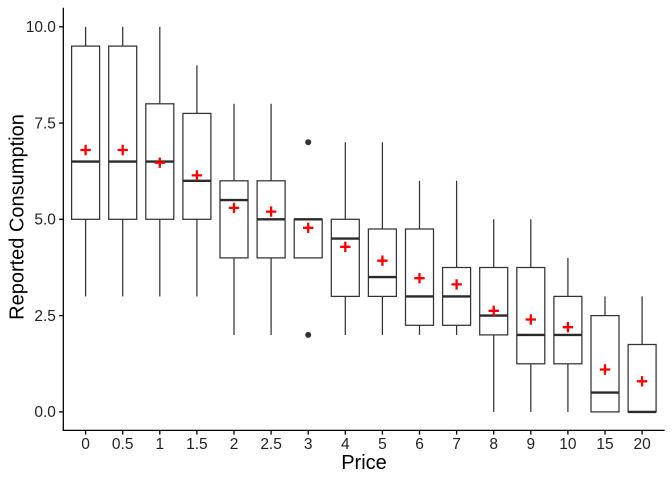 Image resolution: width=672 pixels, height=480 pixels. Describe the element at coordinates (419, 444) in the screenshot. I see `svg-text: 6` at that location.